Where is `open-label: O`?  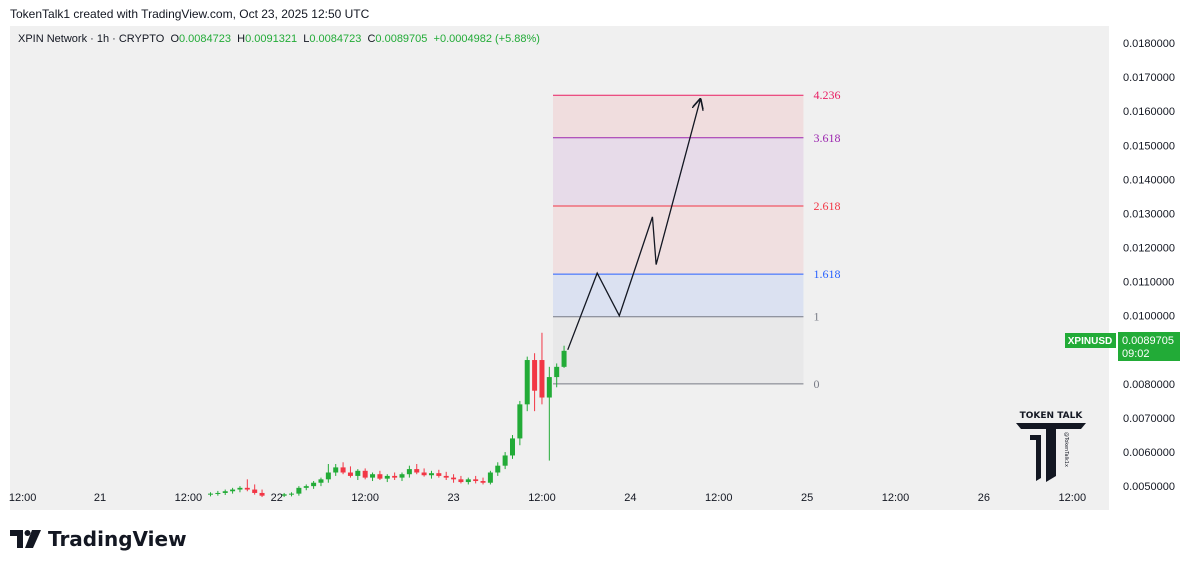 open-label: O is located at coordinates (174, 39).